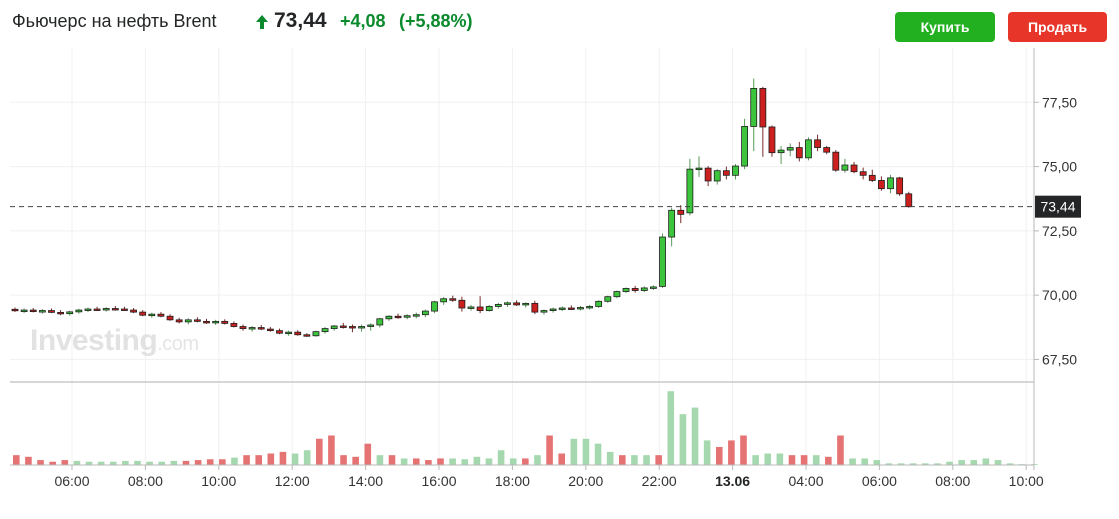  Describe the element at coordinates (178, 344) in the screenshot. I see `watermark-suffix: .com` at that location.